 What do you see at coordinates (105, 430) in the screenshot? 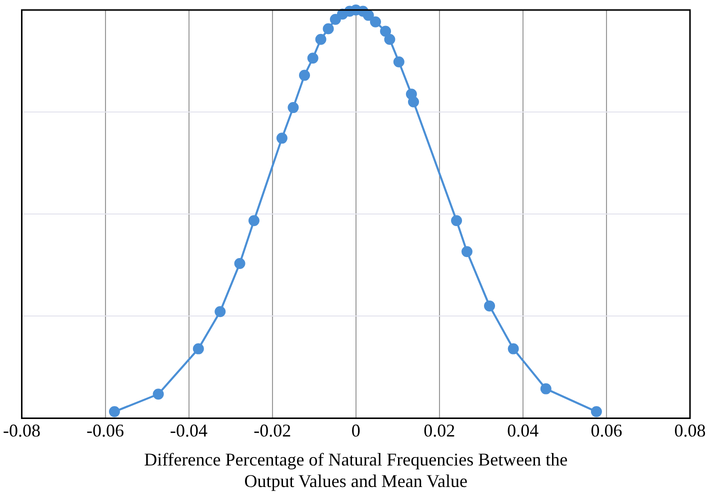
I see `x-tick-label: -0.06` at bounding box center [105, 430].